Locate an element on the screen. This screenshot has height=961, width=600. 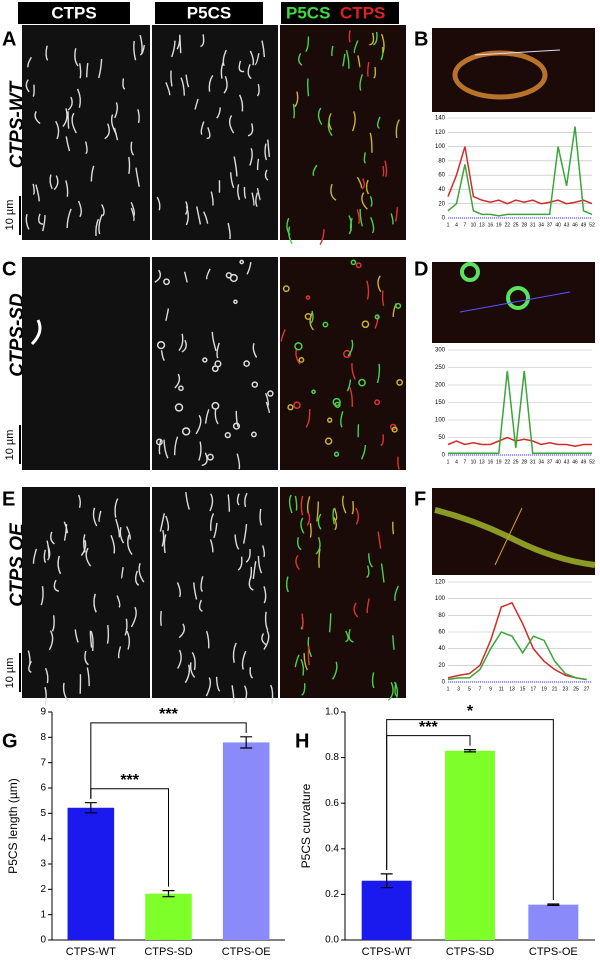
header-box is located at coordinates (74, 13).